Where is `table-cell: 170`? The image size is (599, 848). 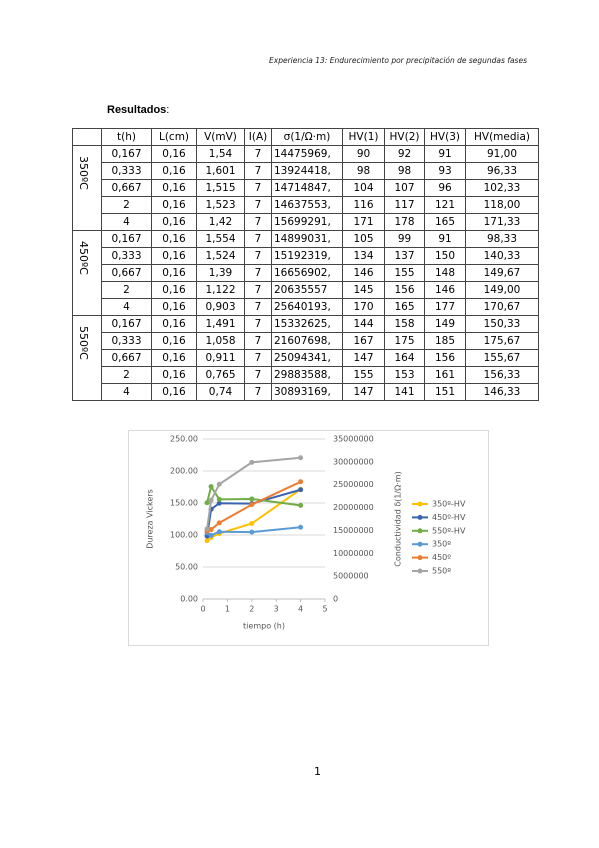
table-cell: 170 is located at coordinates (363, 307).